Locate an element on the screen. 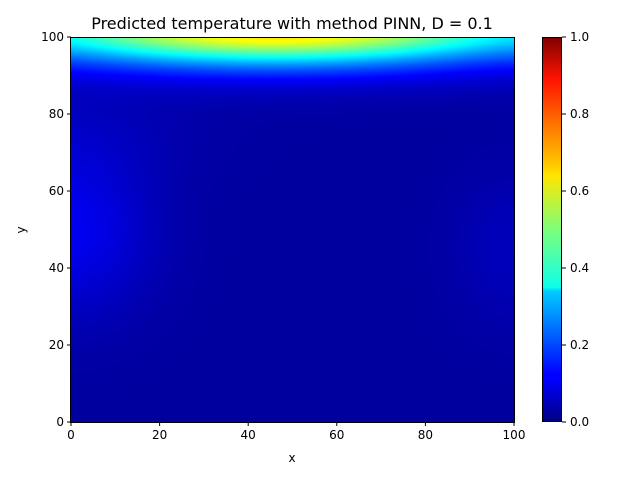  x-tick-label: 80 is located at coordinates (425, 435).